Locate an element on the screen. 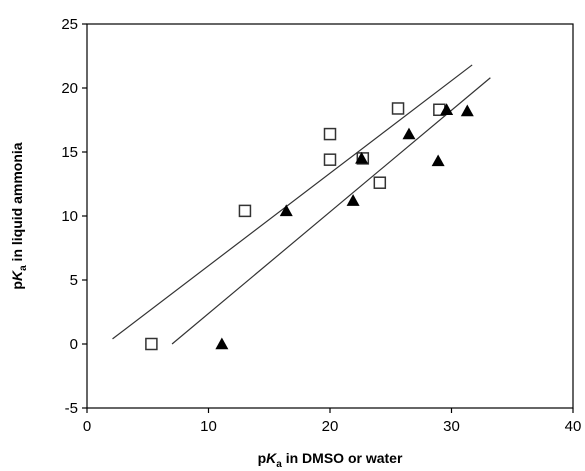 Image resolution: width=585 pixels, height=471 pixels. x-axis-title-subscript: a is located at coordinates (279, 464).